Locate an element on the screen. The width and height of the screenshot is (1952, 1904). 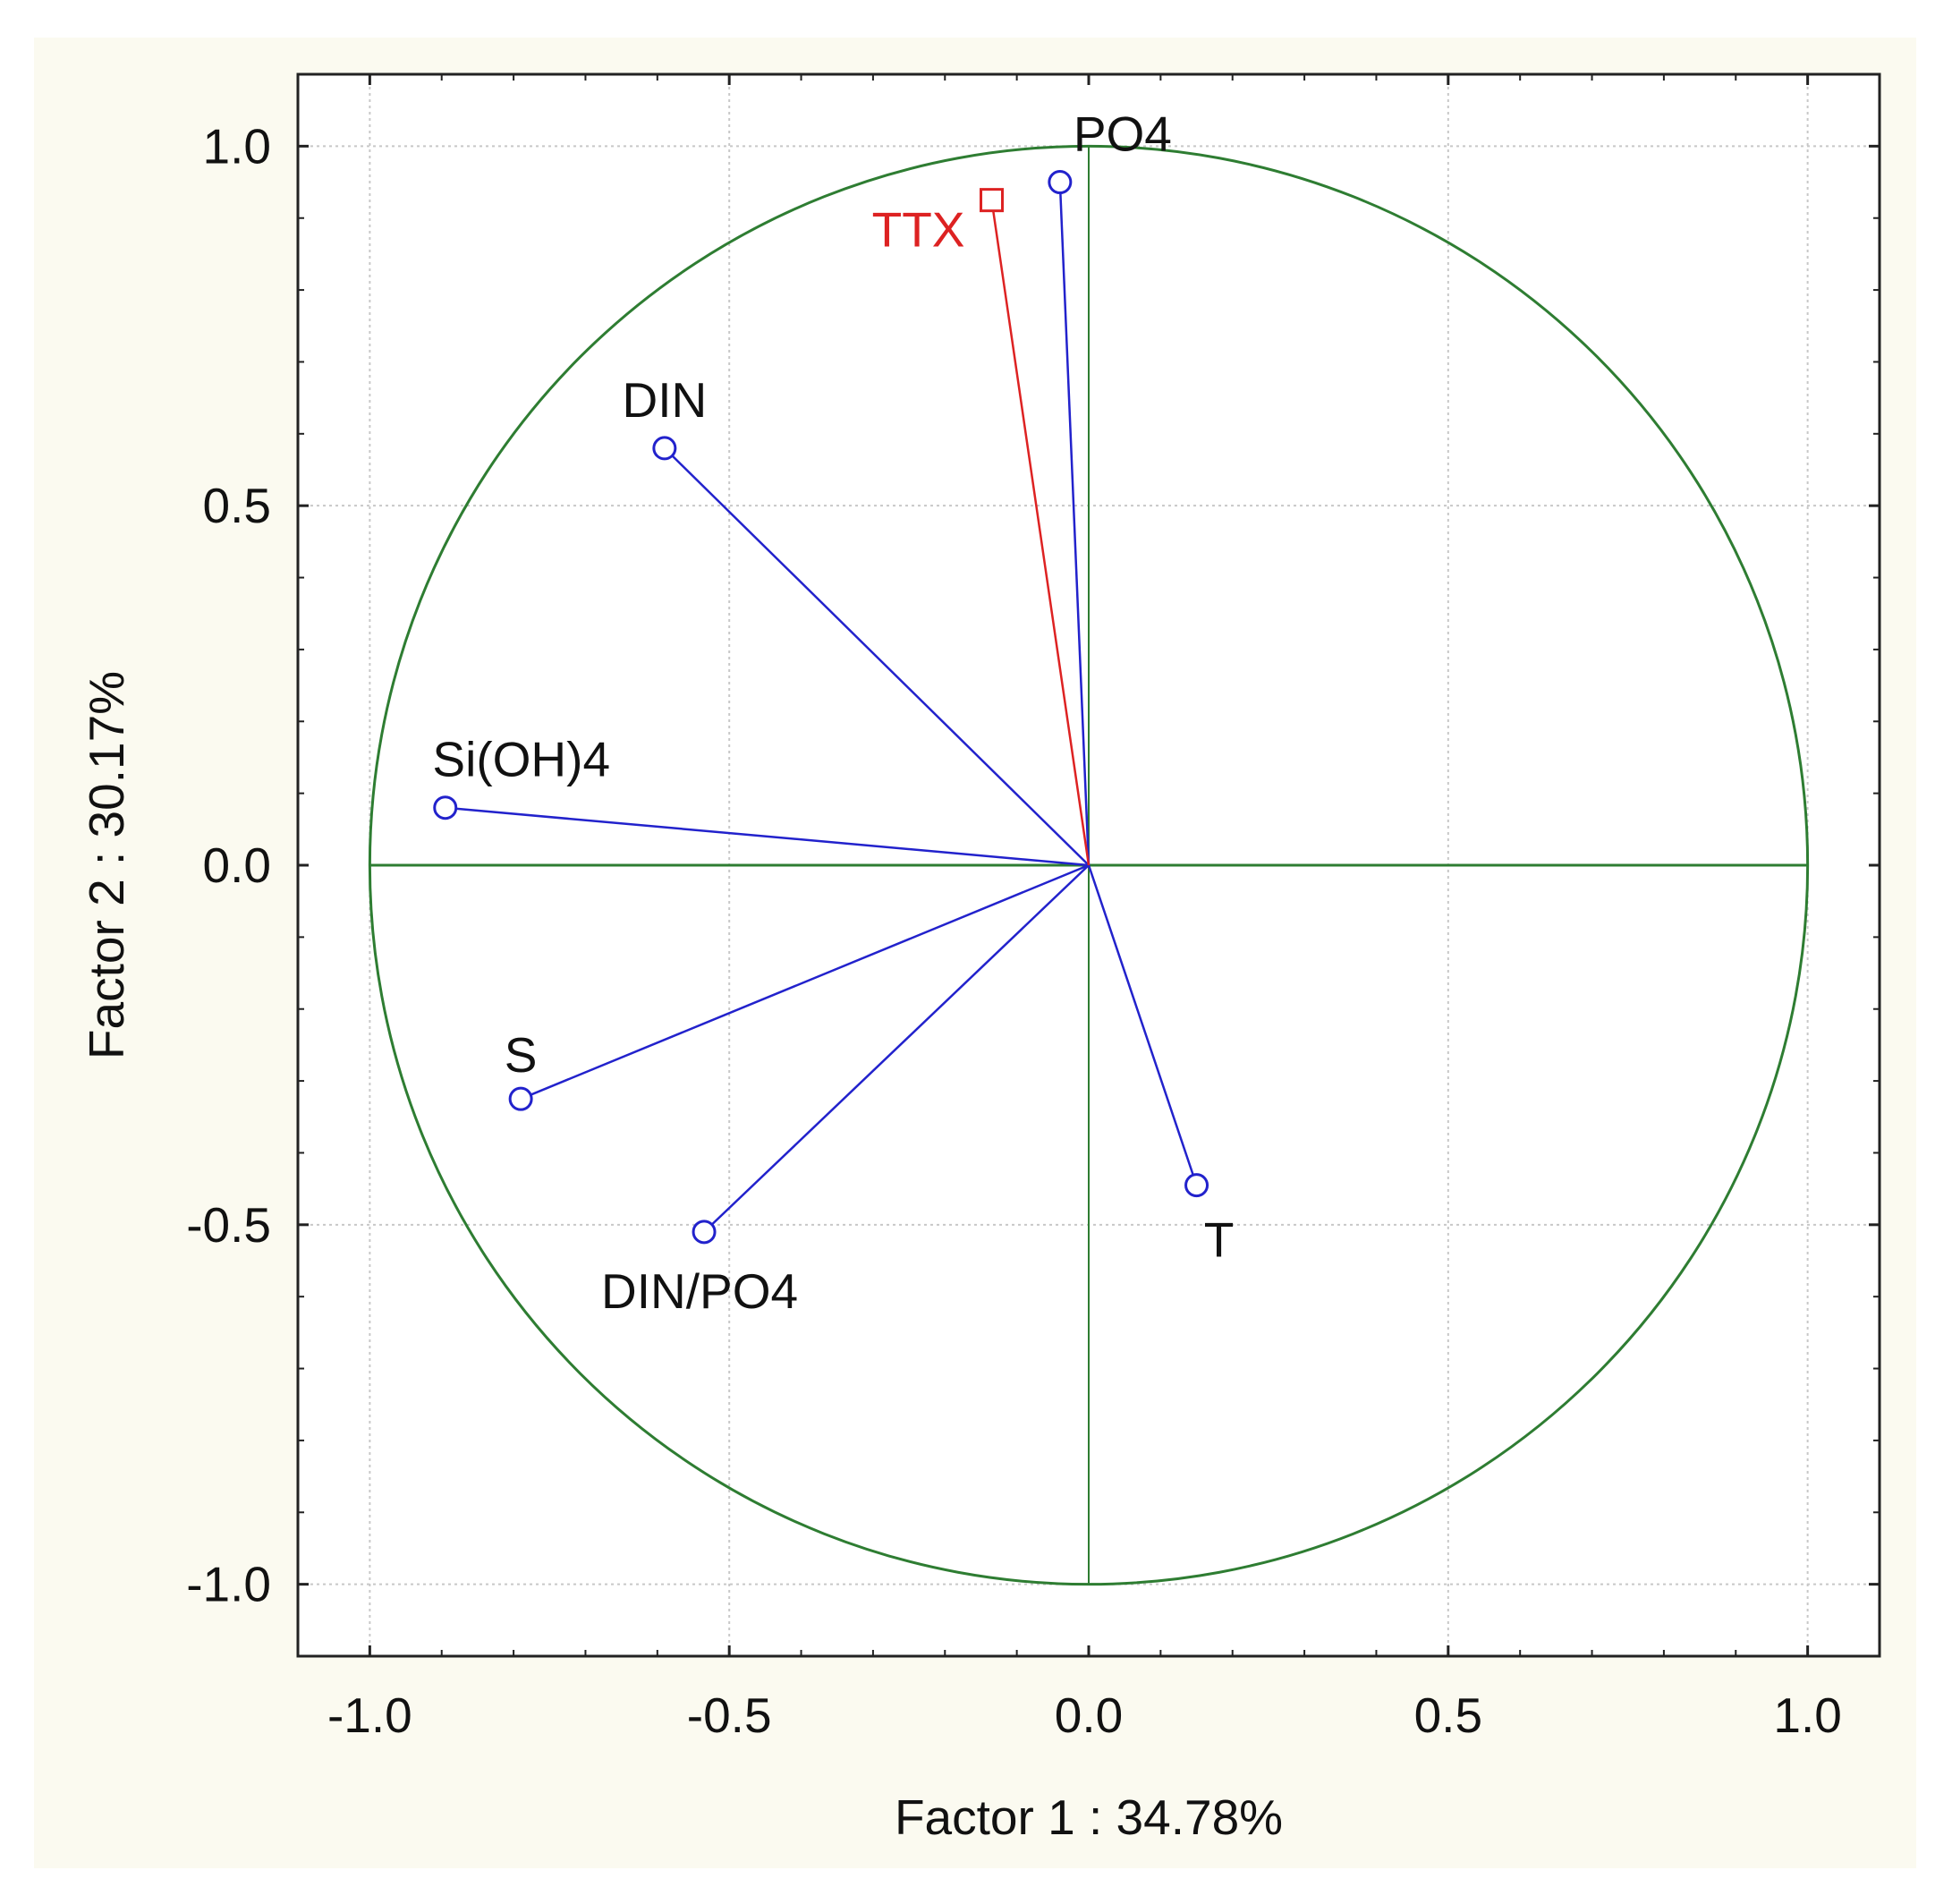
x-tick-label: 0.0 is located at coordinates (1089, 1715).